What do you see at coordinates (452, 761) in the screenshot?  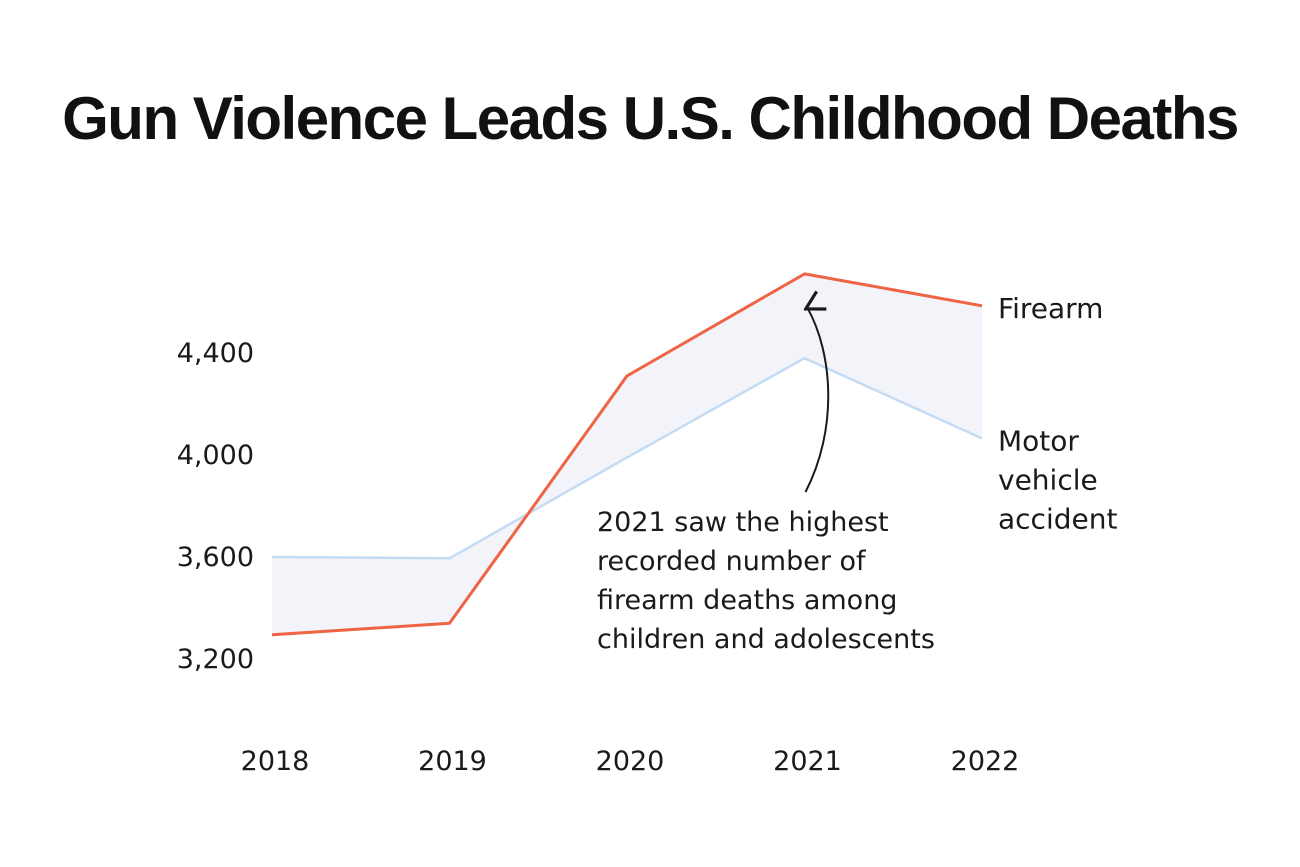 I see `x-tick-label: 2019` at bounding box center [452, 761].